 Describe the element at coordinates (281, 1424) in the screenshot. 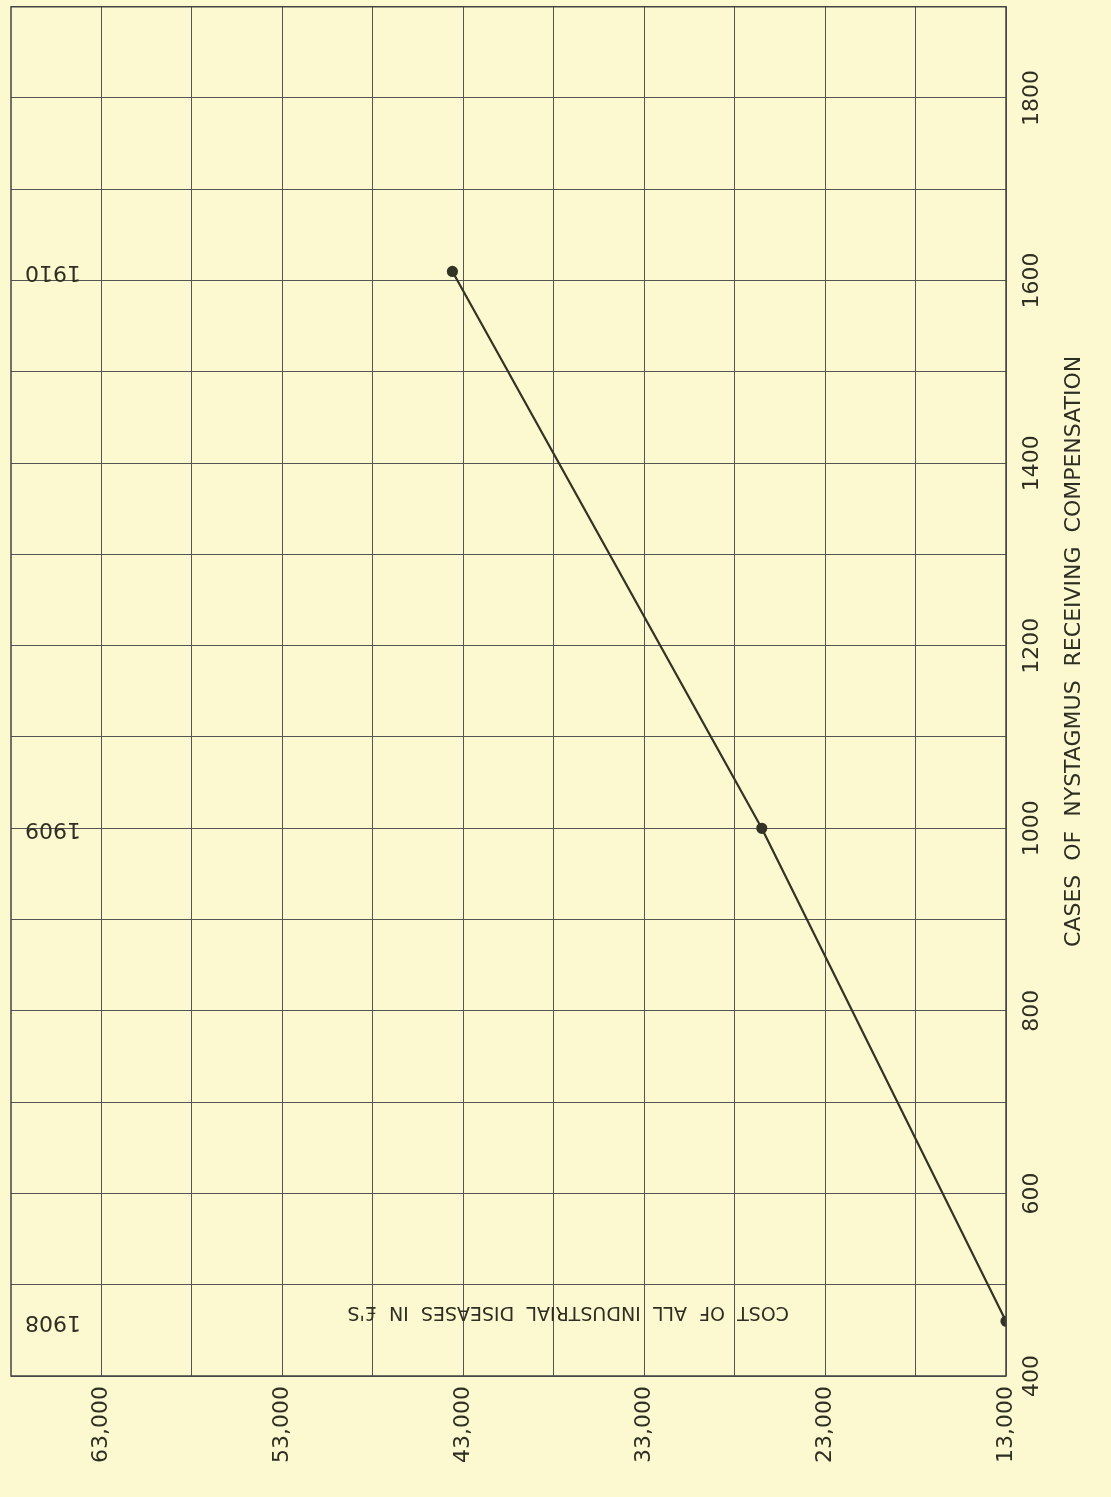

I see `x-tick-label: 53,000` at that location.